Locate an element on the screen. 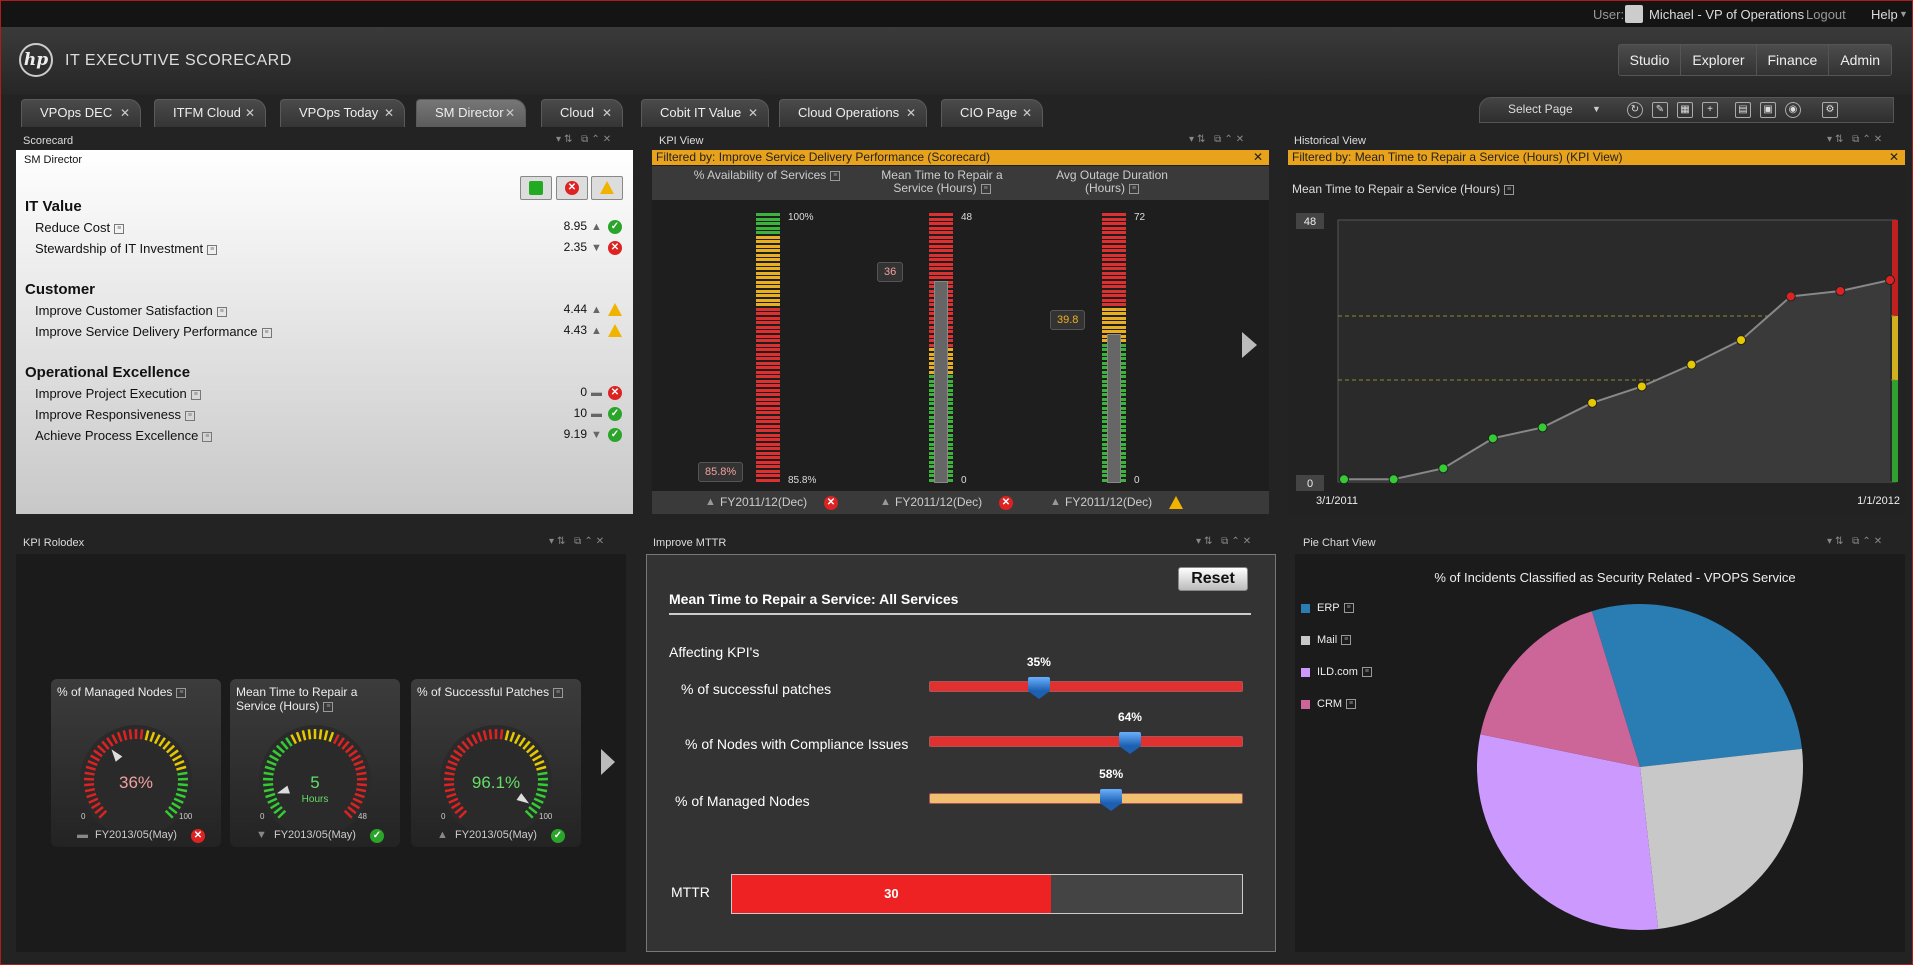 The width and height of the screenshot is (1913, 965). legend-item: Mail ≡ is located at coordinates (1326, 640).